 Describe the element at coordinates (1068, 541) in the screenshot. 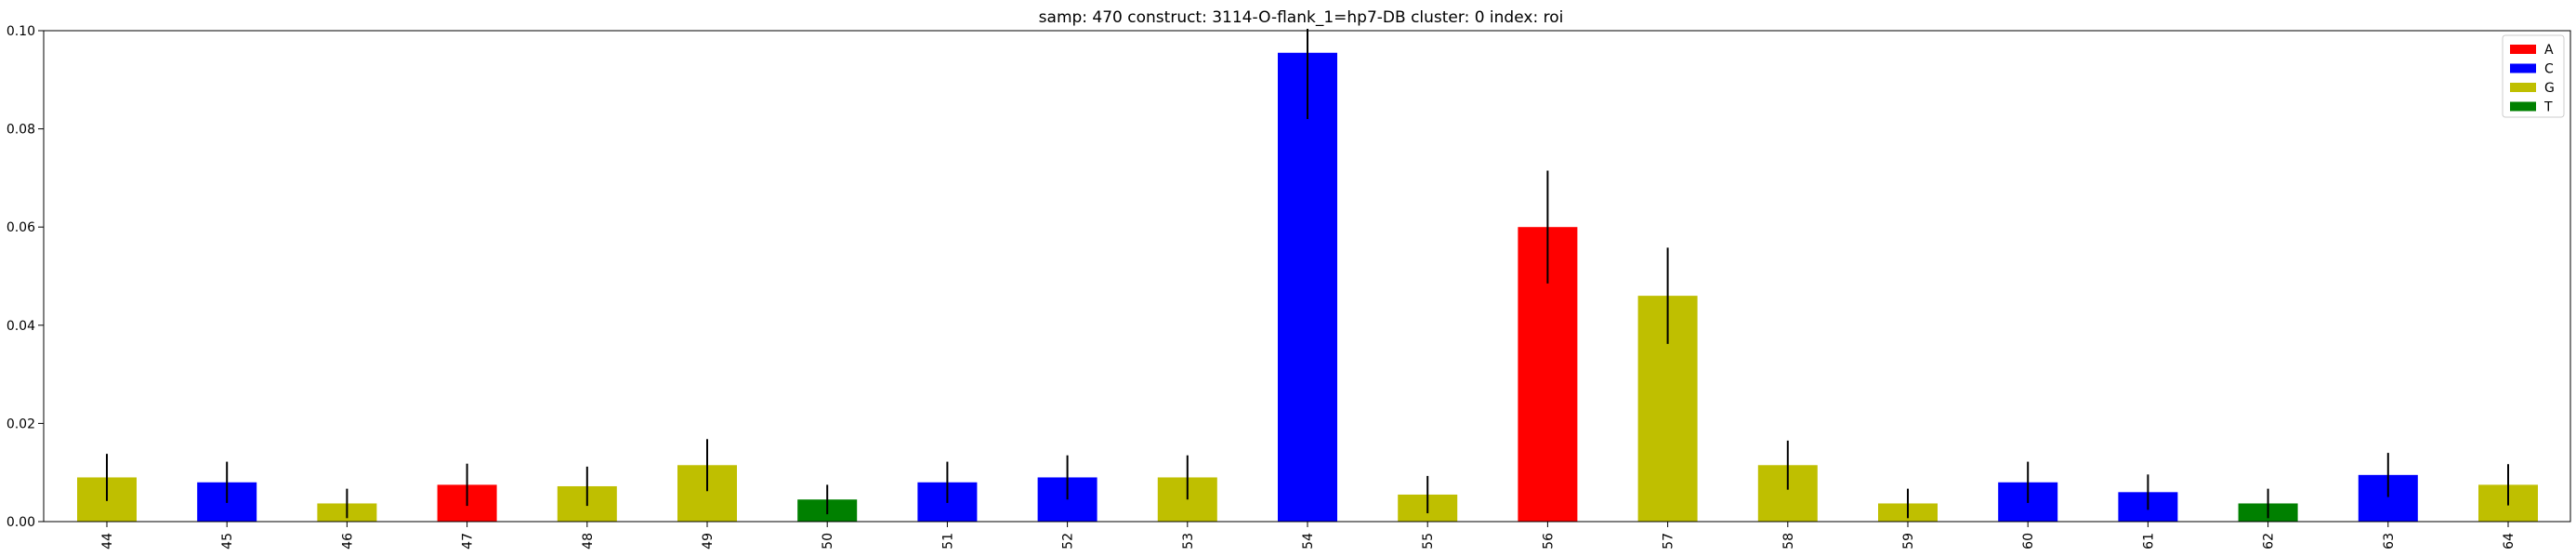

I see `x-tick-label-52: 52` at that location.